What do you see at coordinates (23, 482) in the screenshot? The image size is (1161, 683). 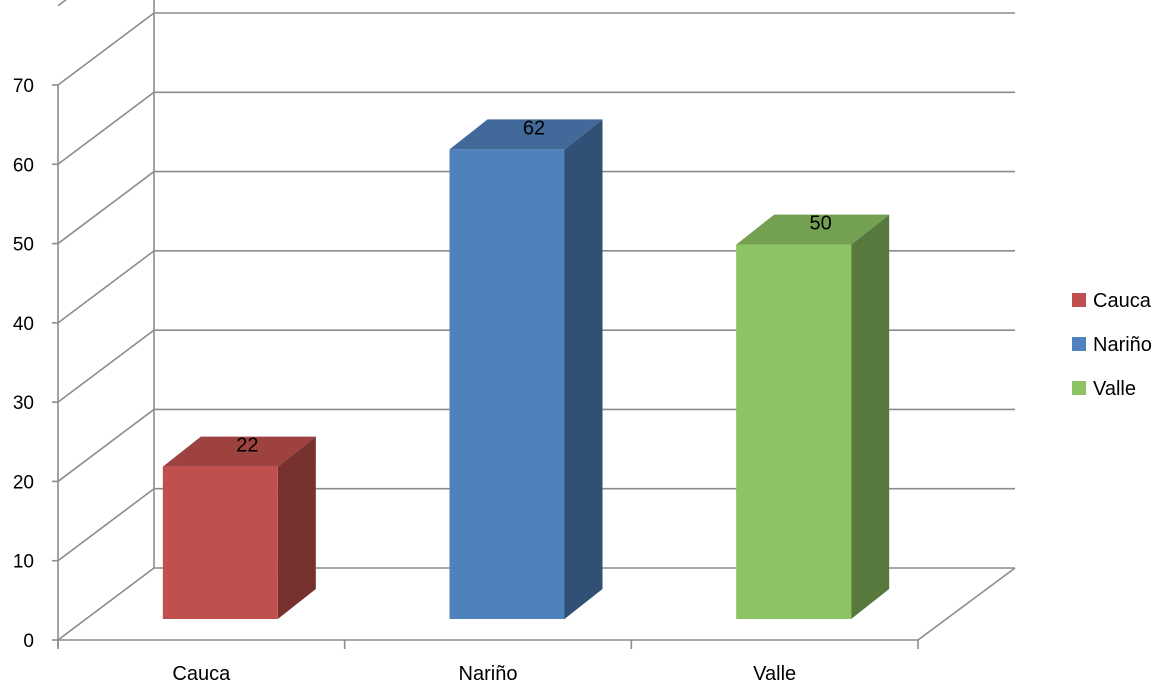 I see `y-tick-label: 20` at bounding box center [23, 482].